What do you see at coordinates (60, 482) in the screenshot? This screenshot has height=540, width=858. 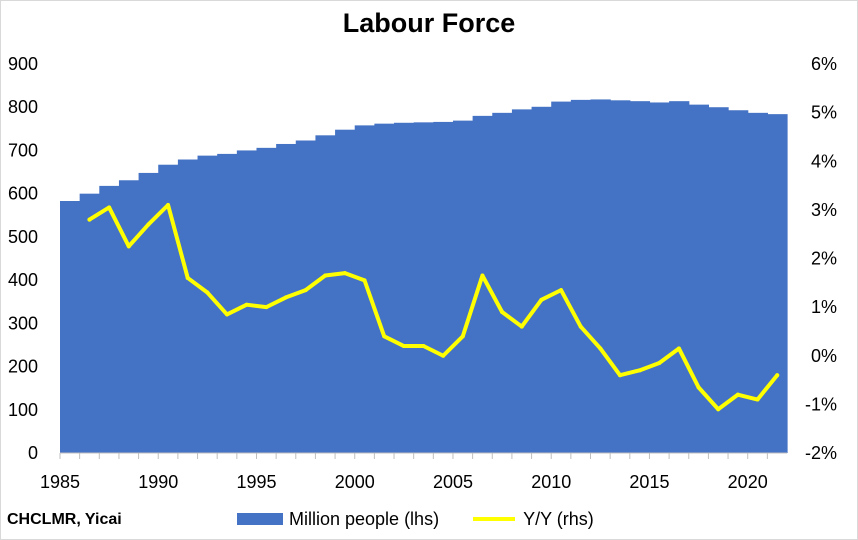 I see `x-tick-label: 1985` at bounding box center [60, 482].